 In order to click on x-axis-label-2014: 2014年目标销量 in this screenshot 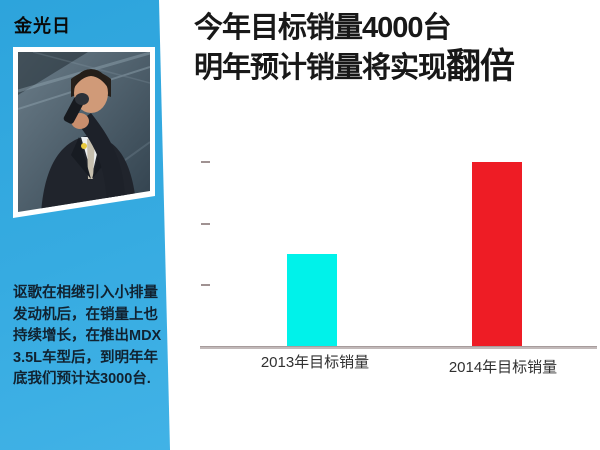, I will do `click(503, 367)`.